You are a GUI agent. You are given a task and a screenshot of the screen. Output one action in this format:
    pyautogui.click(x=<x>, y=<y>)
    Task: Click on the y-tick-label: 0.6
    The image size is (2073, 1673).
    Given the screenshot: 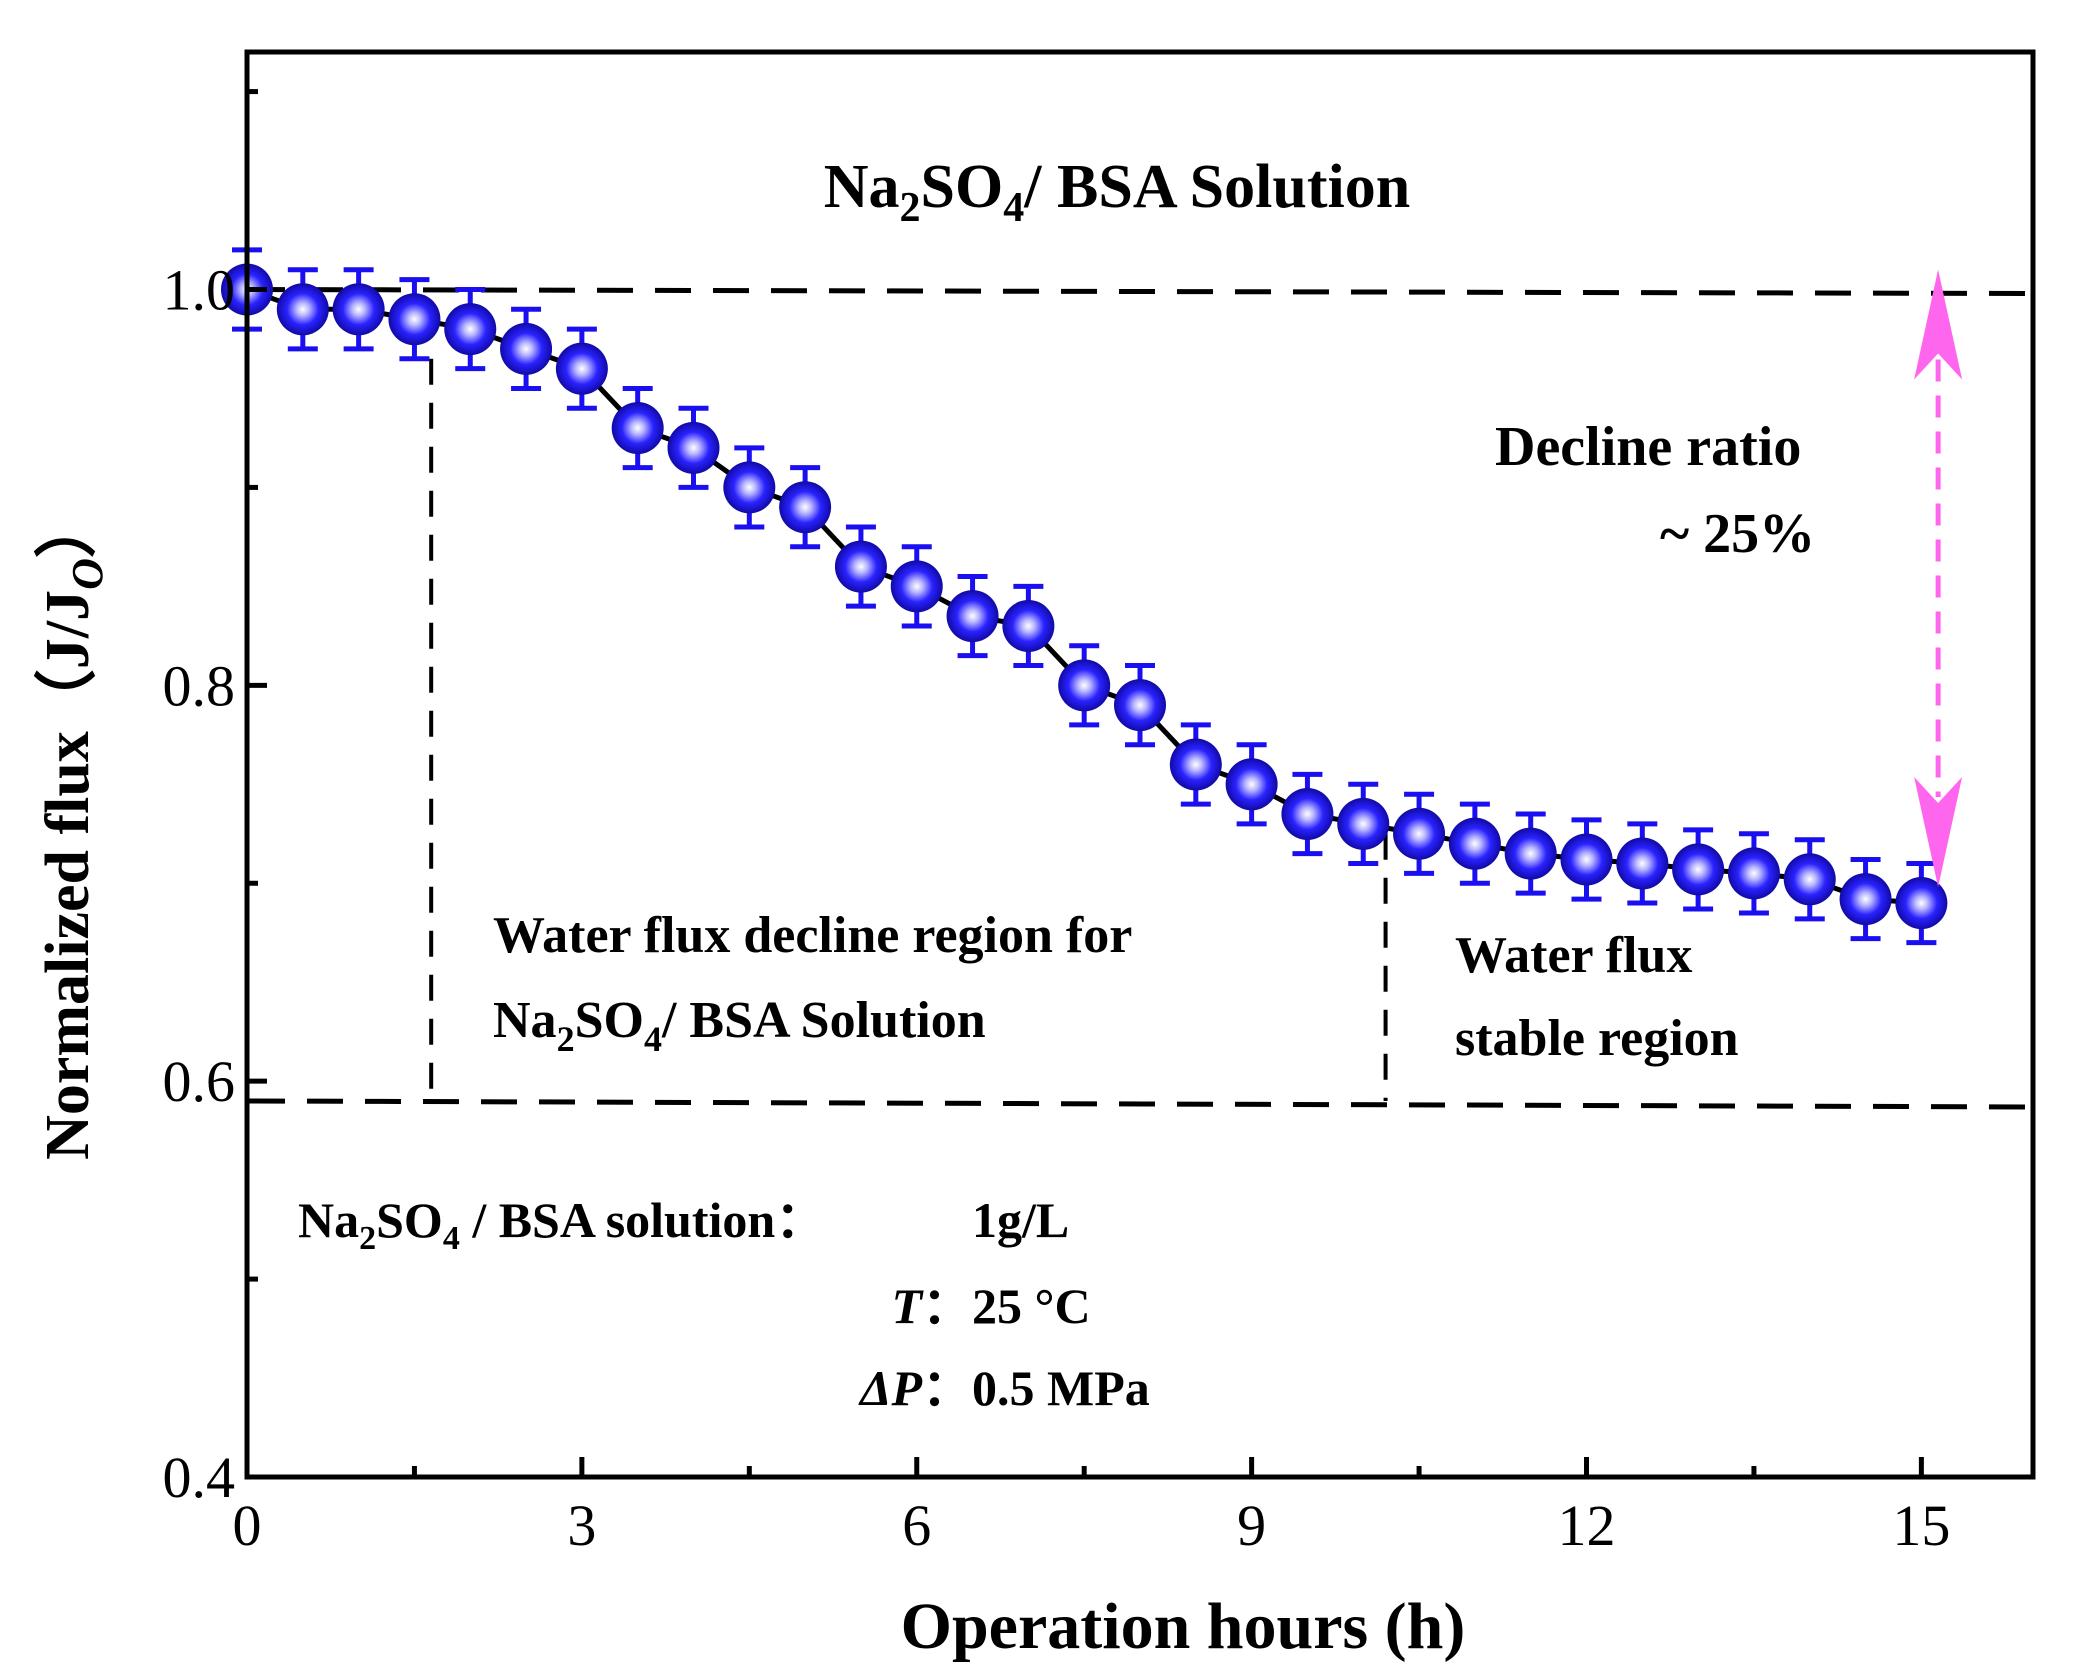 What is the action you would take?
    pyautogui.click(x=199, y=1081)
    